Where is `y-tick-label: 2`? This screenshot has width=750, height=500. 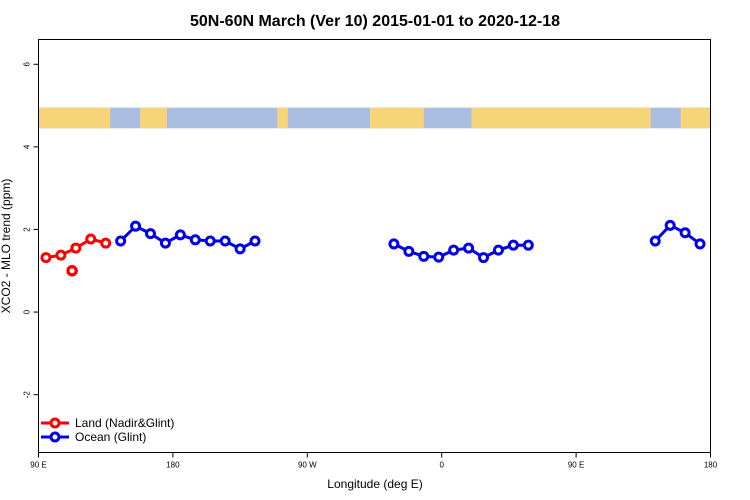 y-tick-label: 2 is located at coordinates (27, 229).